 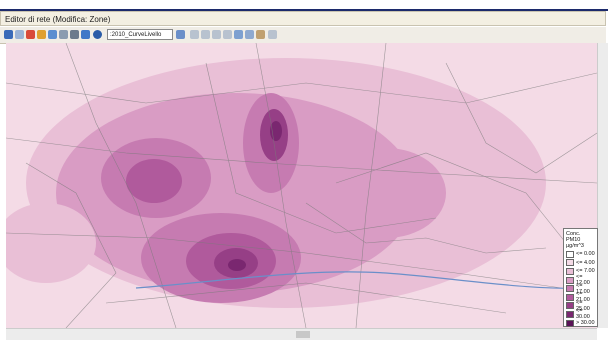 I want to click on river, so click(x=366, y=280).